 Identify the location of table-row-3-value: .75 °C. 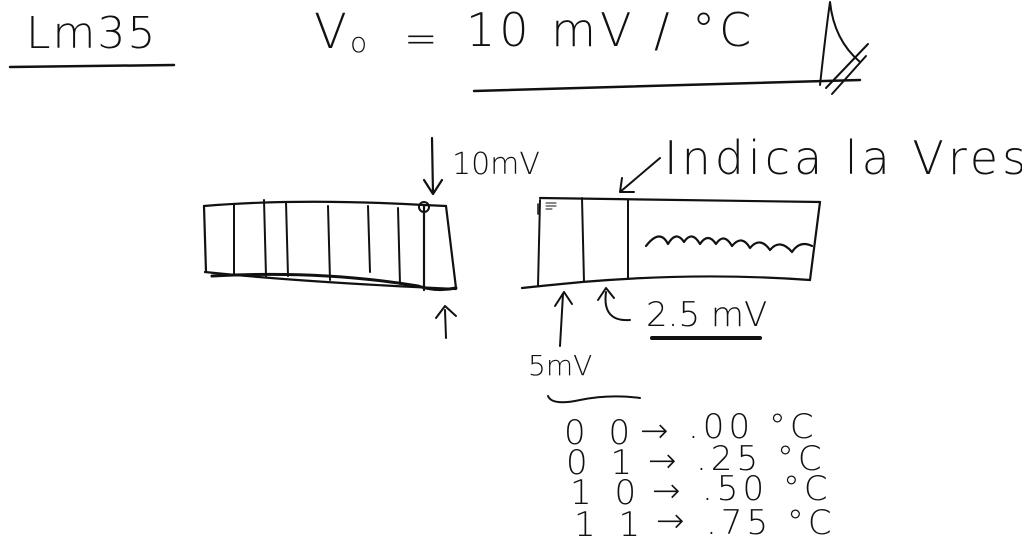
(771, 523).